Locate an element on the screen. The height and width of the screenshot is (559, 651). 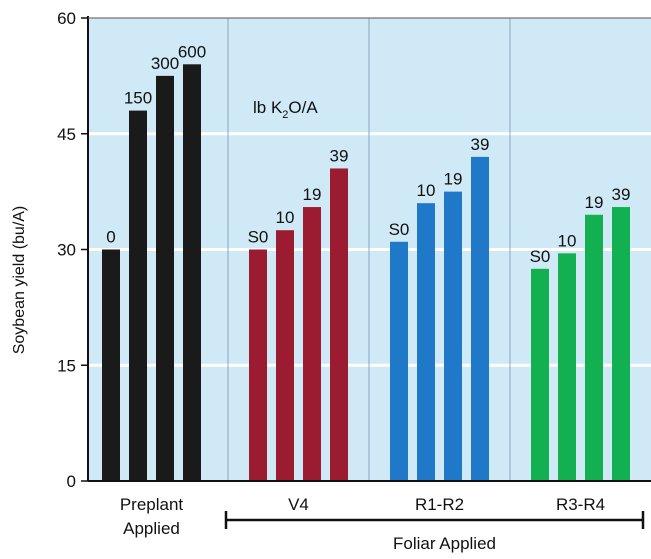
group-labels: Preplant Applied V4 R1-R2 R3-R4 is located at coordinates (362, 516).